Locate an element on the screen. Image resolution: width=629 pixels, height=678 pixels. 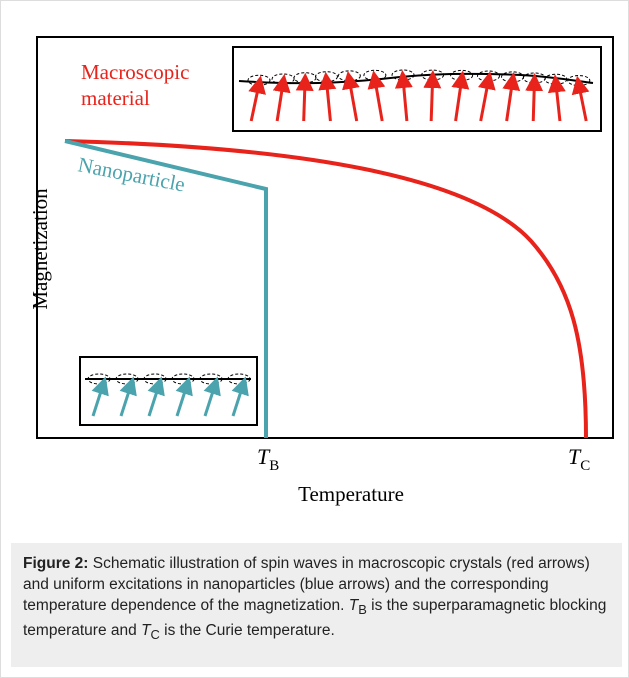
nanoparticle-inset is located at coordinates (168, 391).